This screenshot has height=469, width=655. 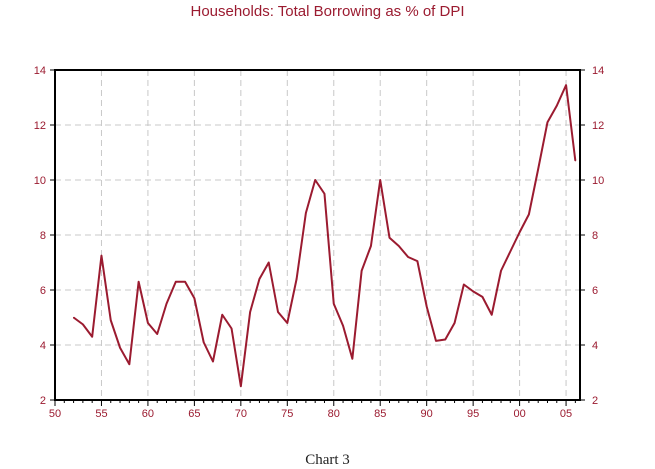 What do you see at coordinates (427, 414) in the screenshot?
I see `x-tick-label: 90` at bounding box center [427, 414].